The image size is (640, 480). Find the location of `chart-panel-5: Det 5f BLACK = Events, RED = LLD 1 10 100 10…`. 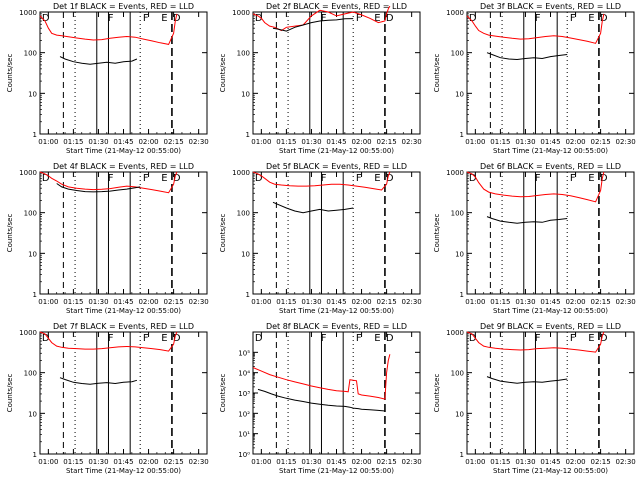

chart-panel-5: Det 5f BLACK = Events, RED = LLD 1 10 100 10… is located at coordinates (319, 240).